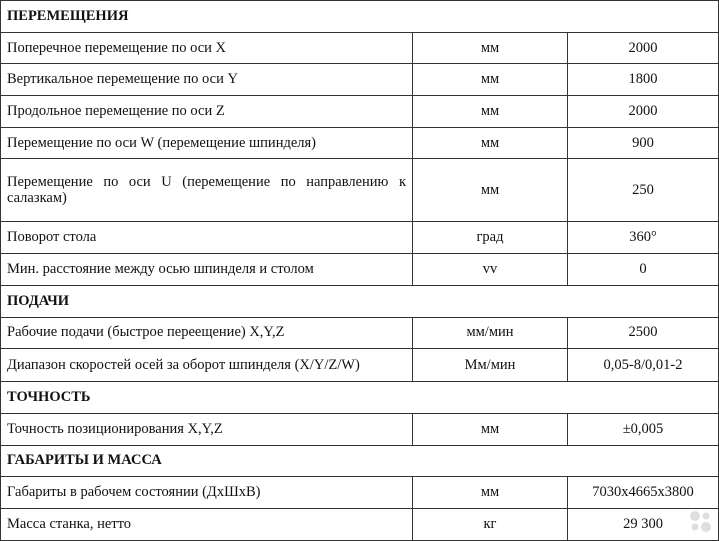 The width and height of the screenshot is (719, 541). I want to click on param-value: 1800, so click(642, 80).